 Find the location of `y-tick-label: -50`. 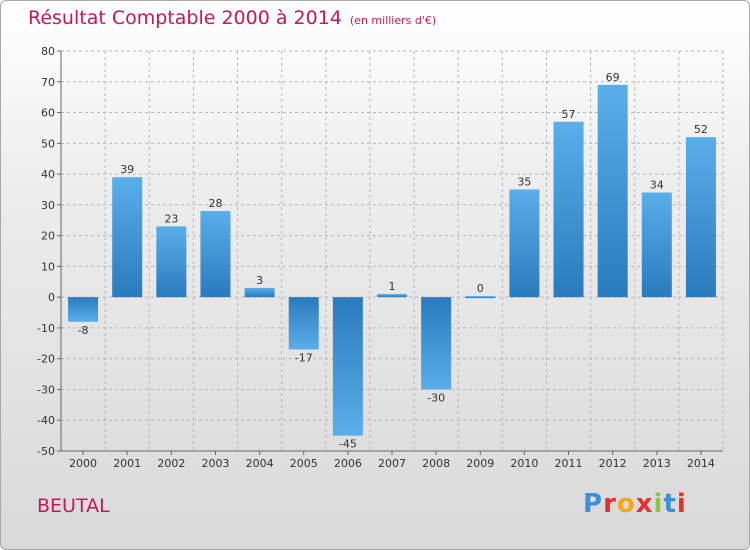

y-tick-label: -50 is located at coordinates (46, 451).